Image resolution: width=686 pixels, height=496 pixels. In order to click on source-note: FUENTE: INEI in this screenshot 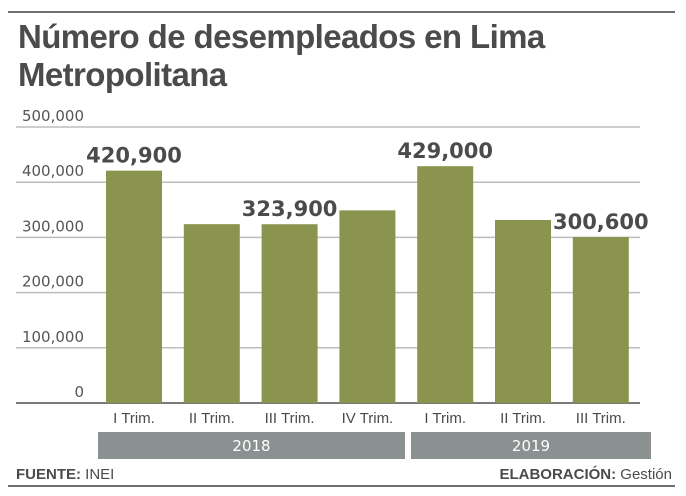, I will do `click(65, 474)`.